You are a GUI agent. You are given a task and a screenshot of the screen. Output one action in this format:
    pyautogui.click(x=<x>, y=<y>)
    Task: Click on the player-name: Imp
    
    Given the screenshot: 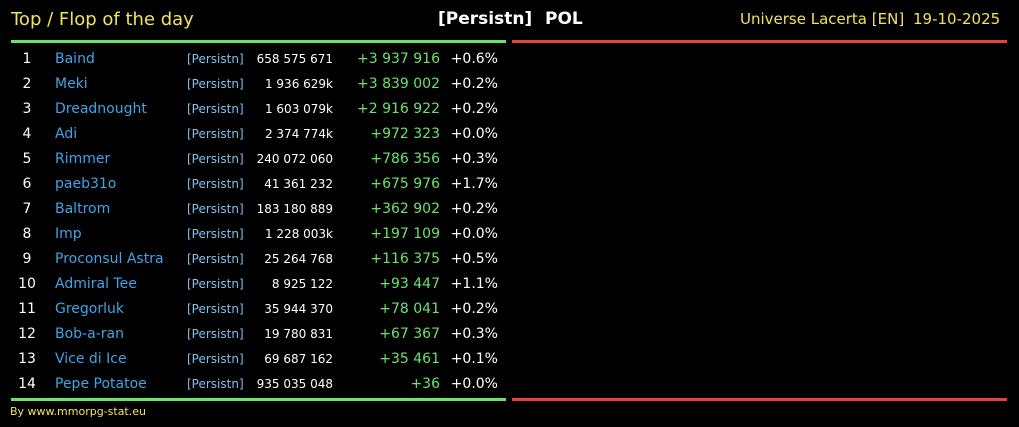 What is the action you would take?
    pyautogui.click(x=68, y=234)
    